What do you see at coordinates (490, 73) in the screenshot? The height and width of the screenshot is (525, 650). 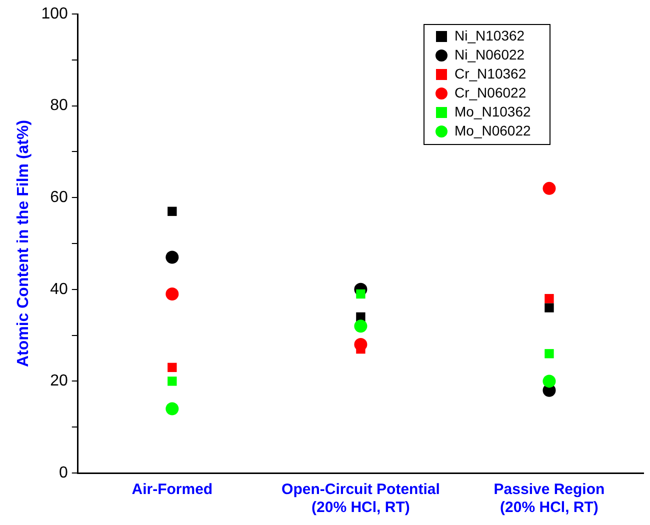 I see `legend-label: Cr_N10362` at bounding box center [490, 73].